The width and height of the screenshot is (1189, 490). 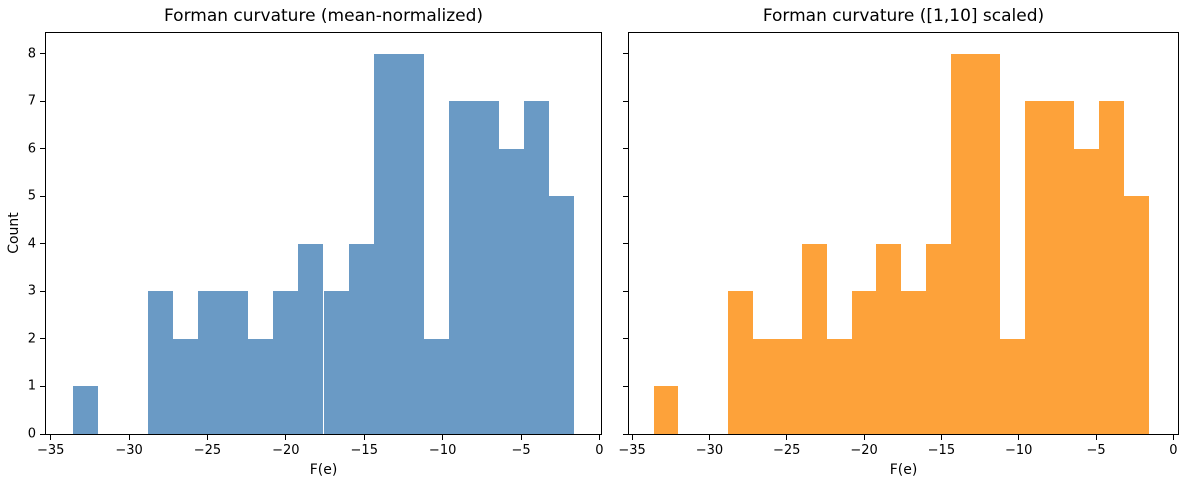 What do you see at coordinates (14, 233) in the screenshot?
I see `y-axis-label: Count` at bounding box center [14, 233].